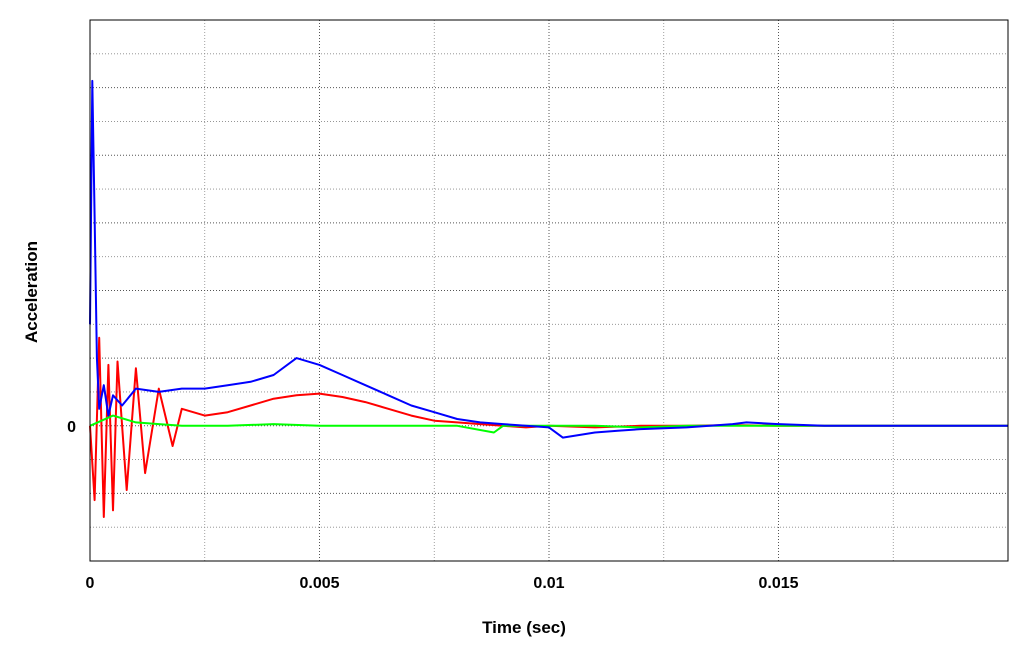 The image size is (1024, 647). Describe the element at coordinates (442, 583) in the screenshot. I see `x-tick-labels: 0 0.005 0.01 0.015` at that location.